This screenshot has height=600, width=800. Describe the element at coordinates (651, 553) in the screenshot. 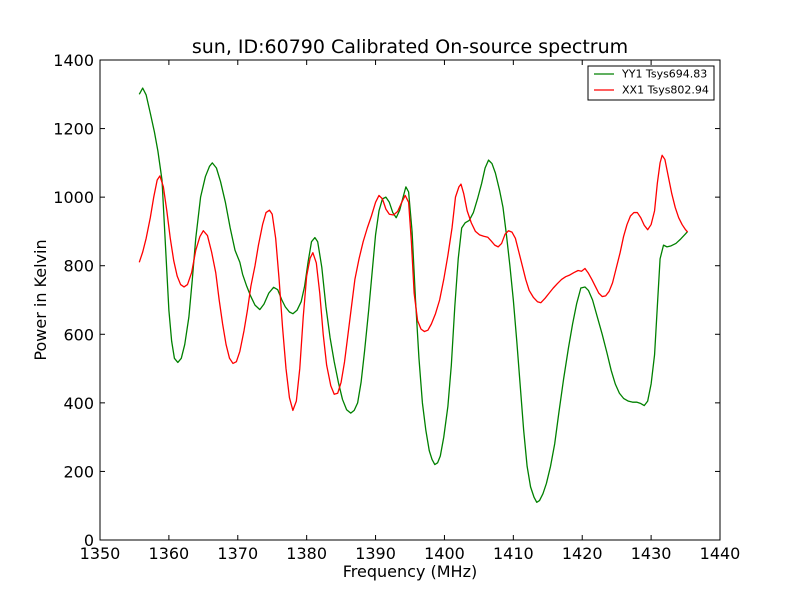

I see `x-tick-label: 1430` at that location.